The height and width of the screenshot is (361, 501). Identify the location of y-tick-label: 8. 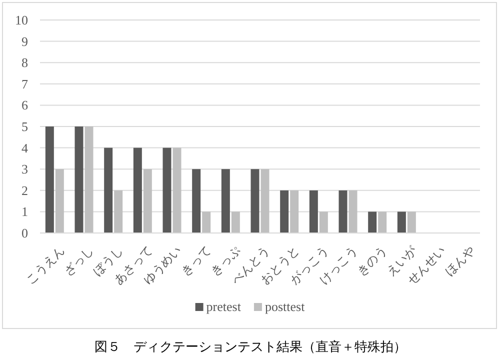
(25, 62).